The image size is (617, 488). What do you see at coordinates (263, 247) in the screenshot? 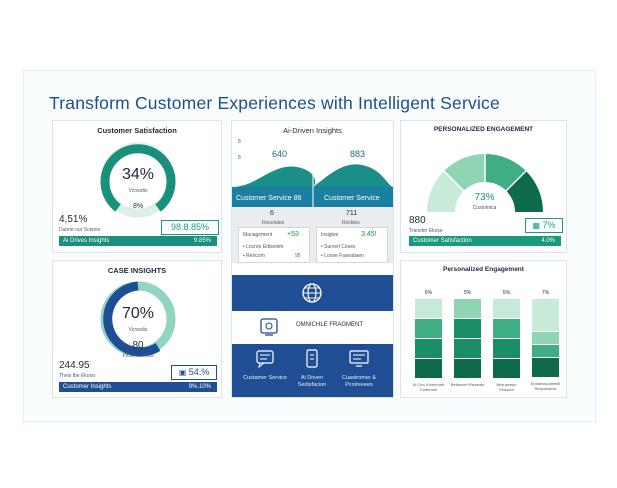
I see `left-item-1: • Locnre Edisetien` at bounding box center [263, 247].